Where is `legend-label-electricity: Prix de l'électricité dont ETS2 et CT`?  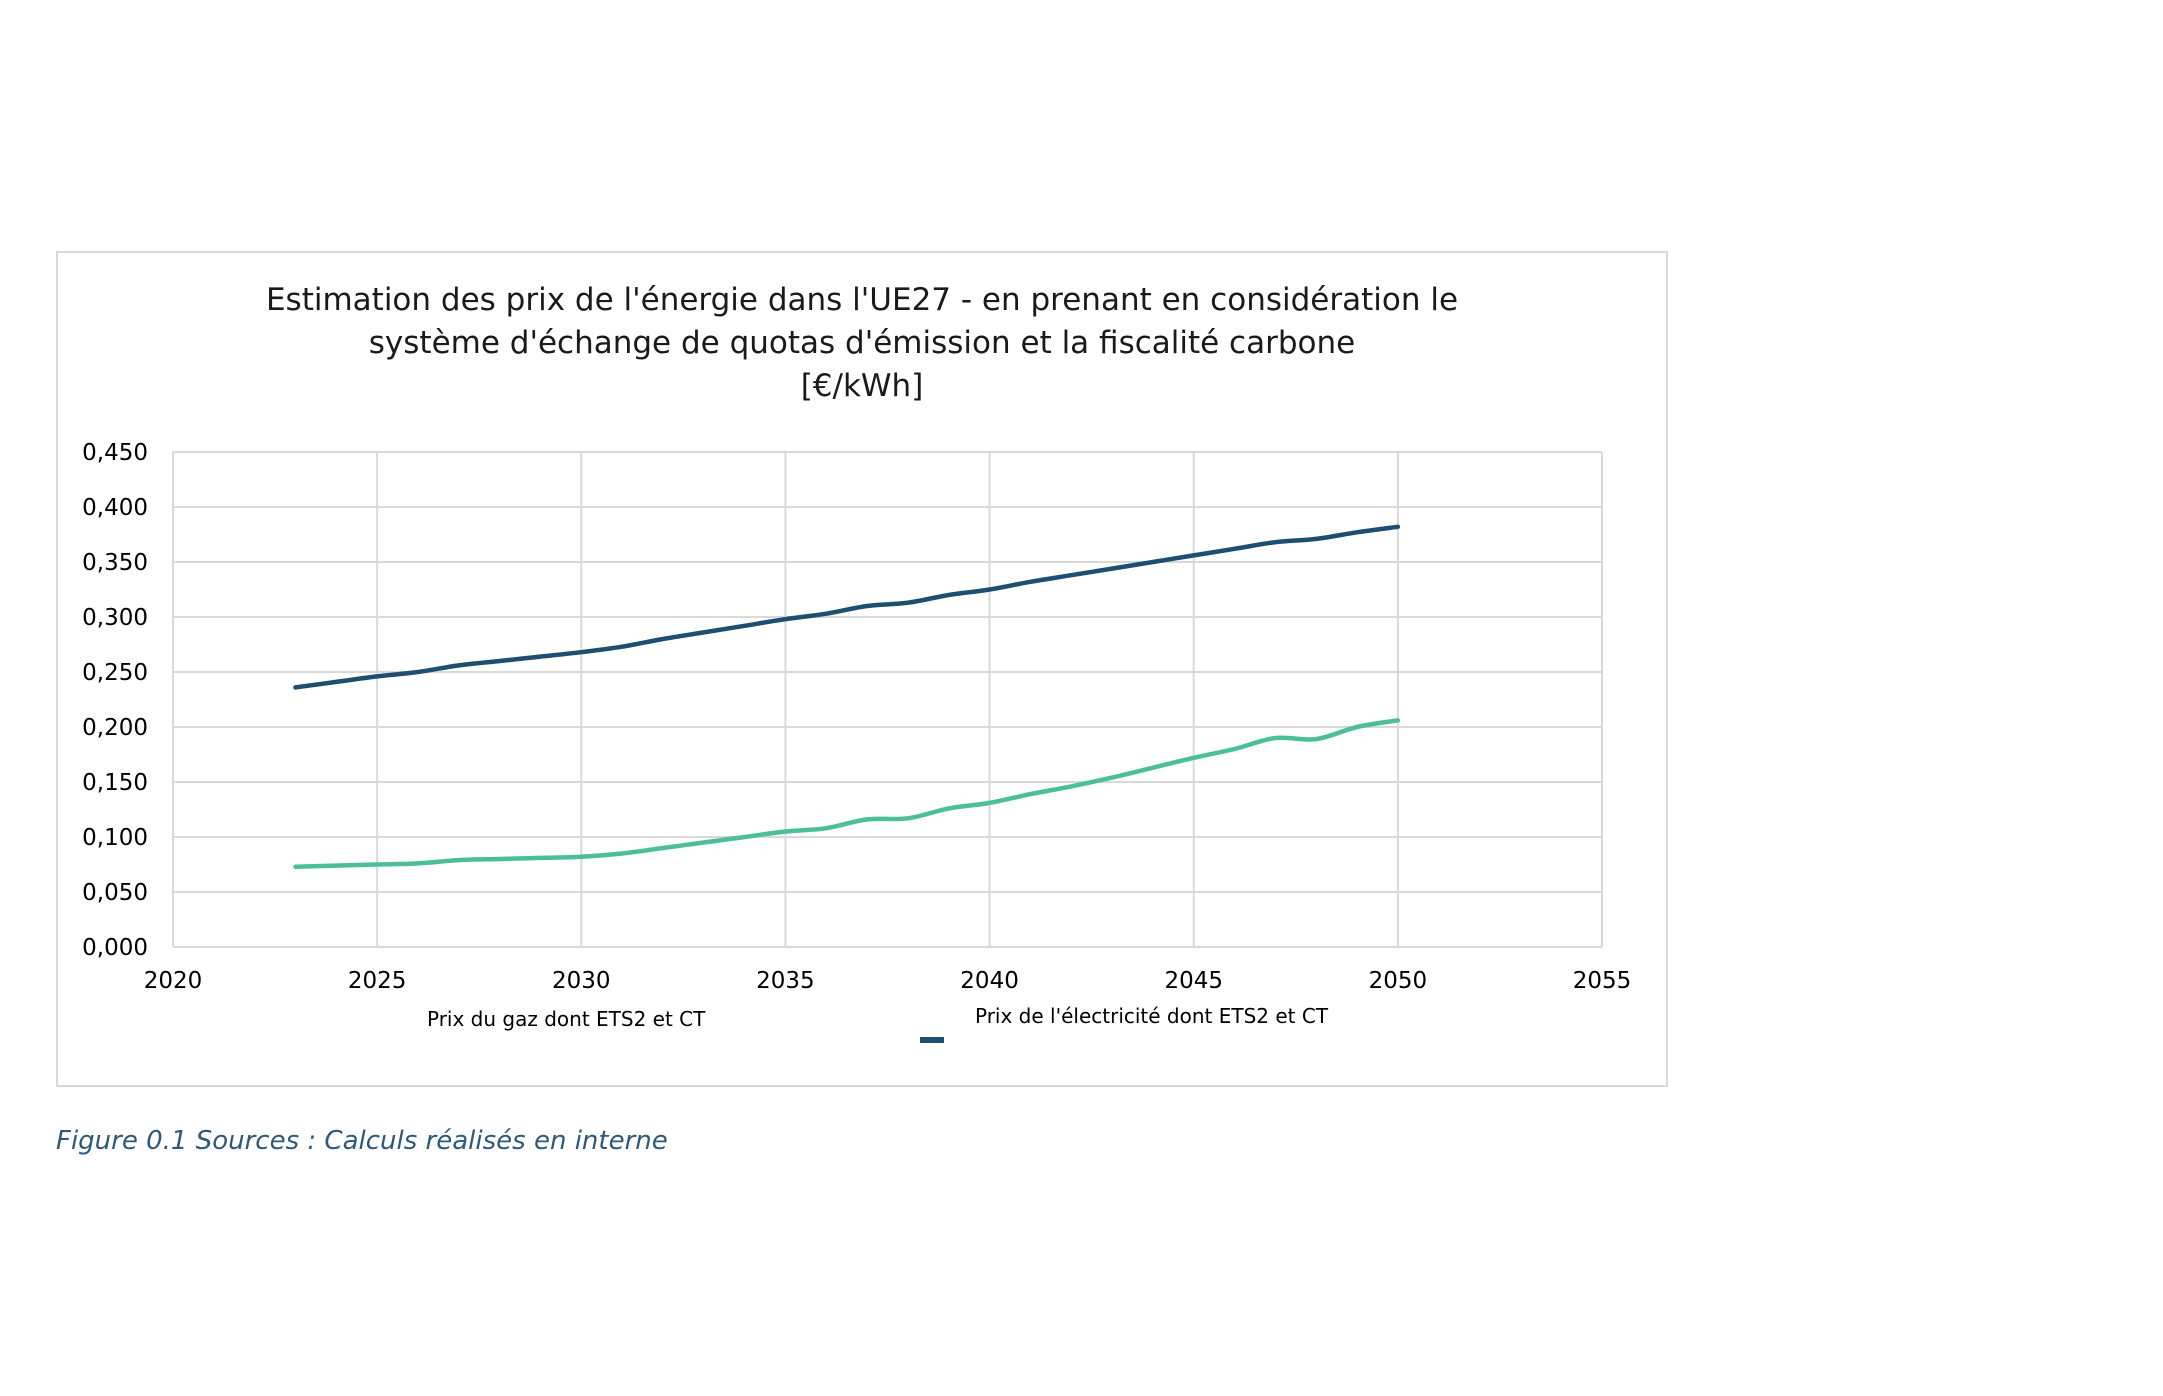 legend-label-electricity: Prix de l'électricité dont ETS2 et CT is located at coordinates (1152, 1016).